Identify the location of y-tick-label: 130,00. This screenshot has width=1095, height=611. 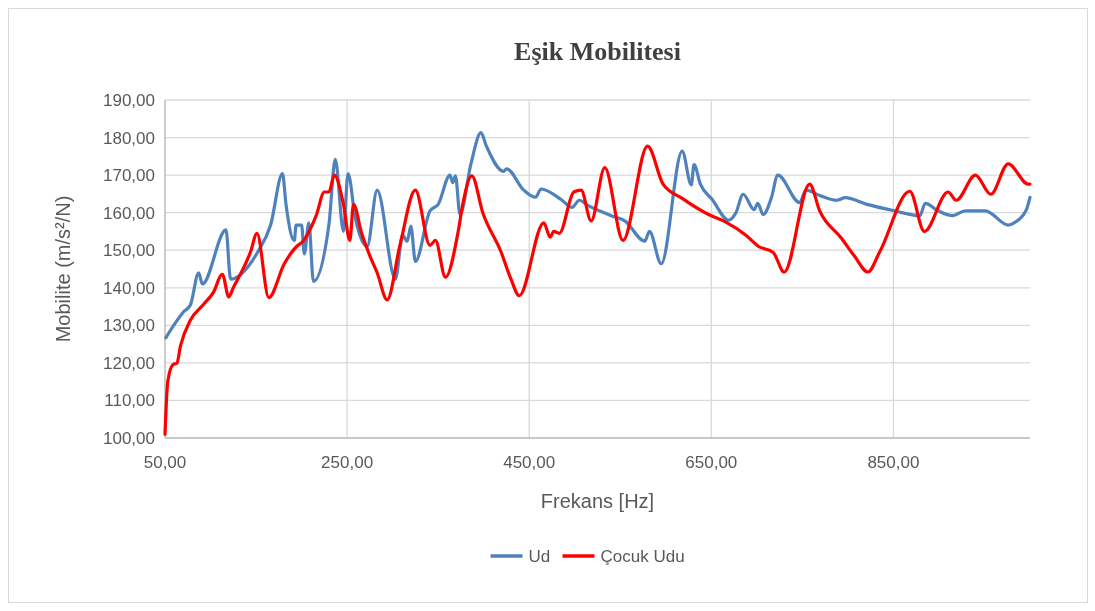
(129, 326).